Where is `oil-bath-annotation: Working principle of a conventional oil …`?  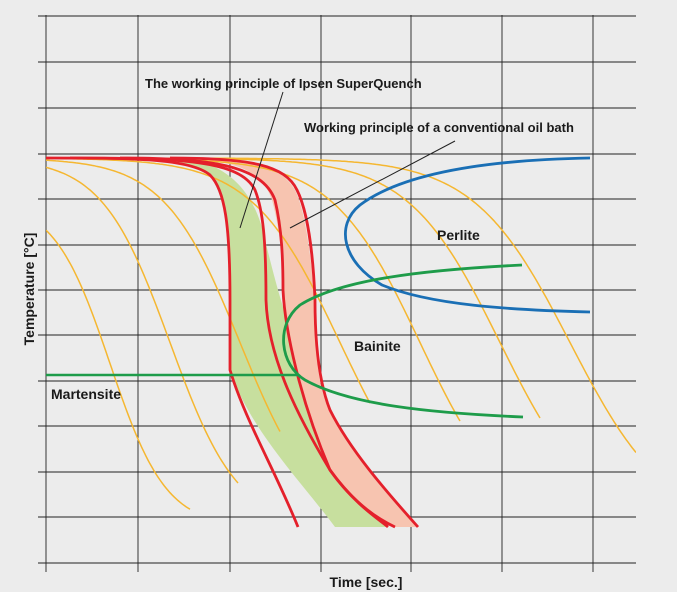 oil-bath-annotation: Working principle of a conventional oil … is located at coordinates (439, 127).